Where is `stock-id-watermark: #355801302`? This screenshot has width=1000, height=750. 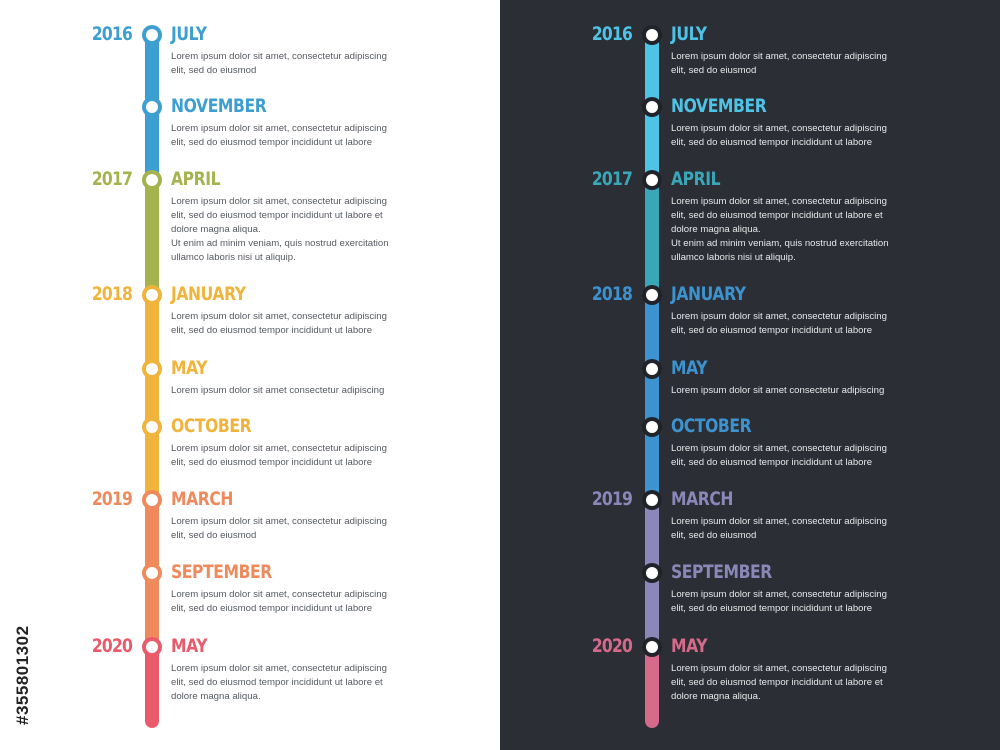
stock-id-watermark: #355801302 is located at coordinates (20, 620).